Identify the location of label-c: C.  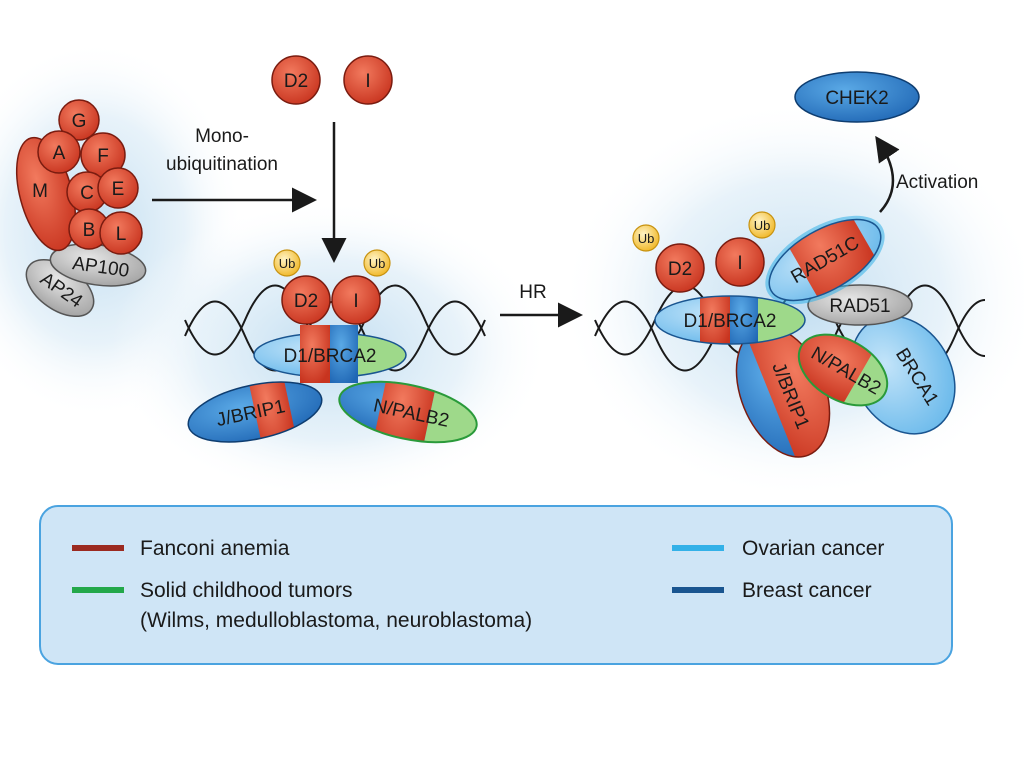
(87, 193).